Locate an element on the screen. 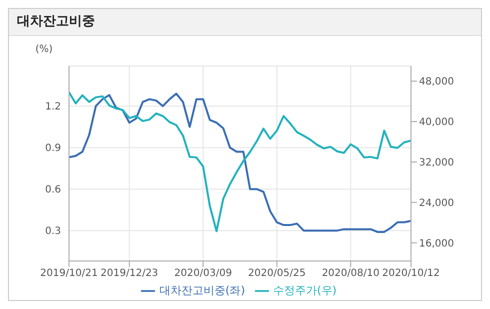  y-tick-label: 0.3 is located at coordinates (53, 232).